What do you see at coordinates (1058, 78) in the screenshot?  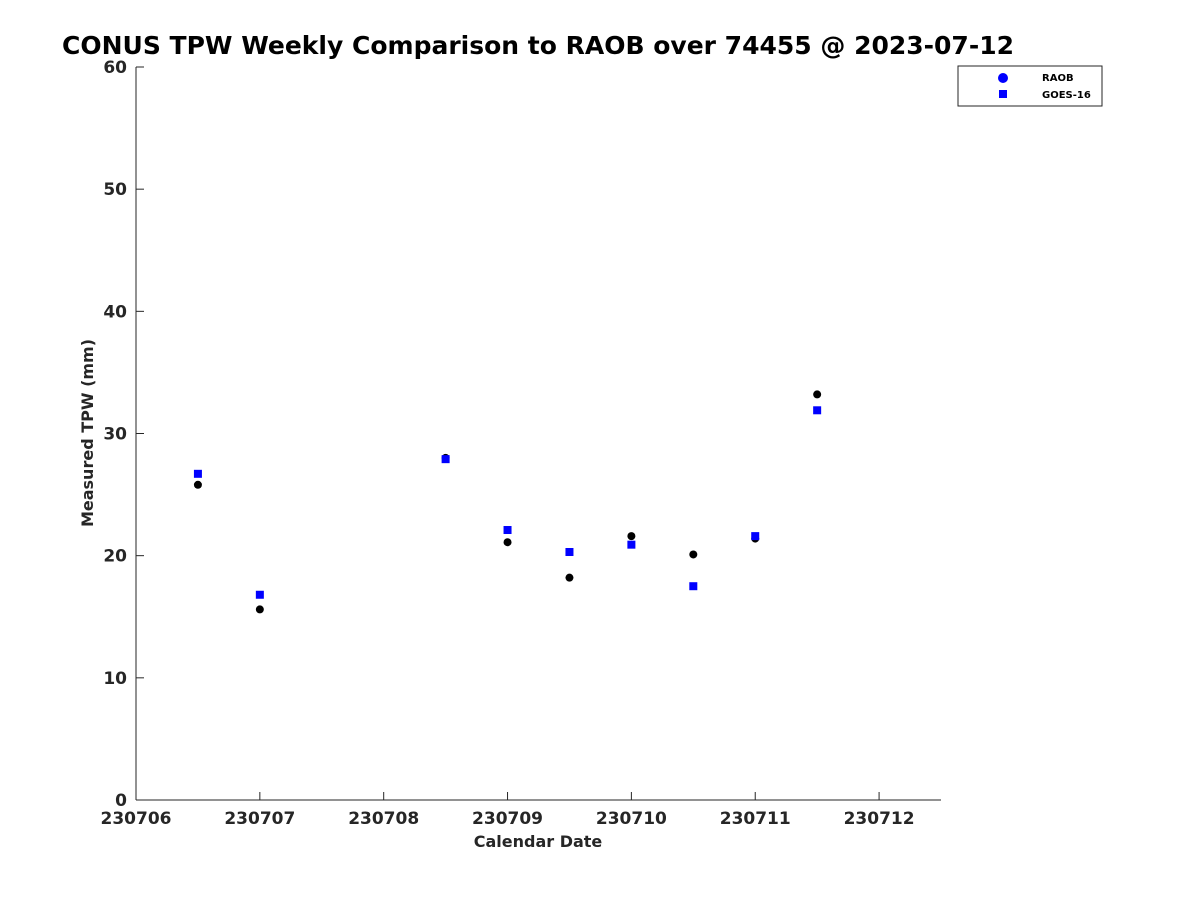 I see `legend-raob-label: RAOB` at bounding box center [1058, 78].